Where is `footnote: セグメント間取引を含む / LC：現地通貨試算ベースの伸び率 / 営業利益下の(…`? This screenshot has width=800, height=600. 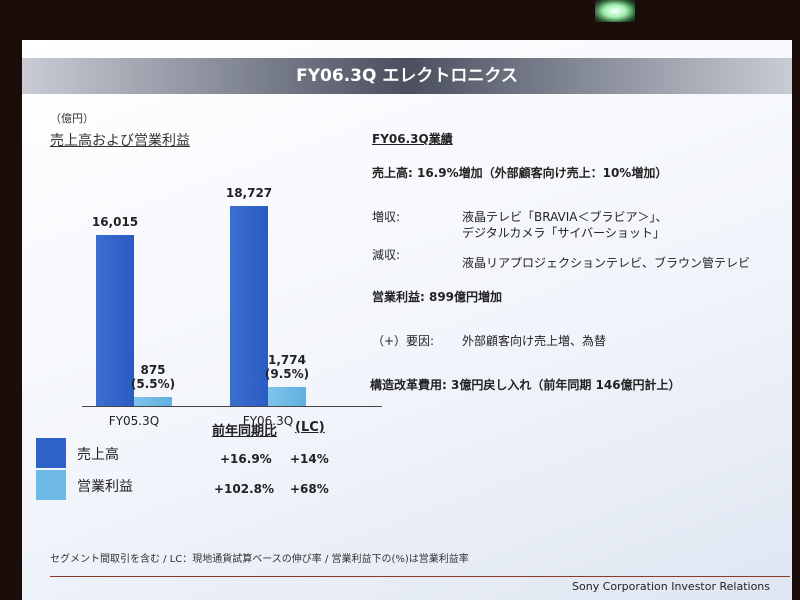 footnote: セグメント間取引を含む / LC：現地通貨試算ベースの伸び率 / 営業利益下の(… is located at coordinates (259, 559).